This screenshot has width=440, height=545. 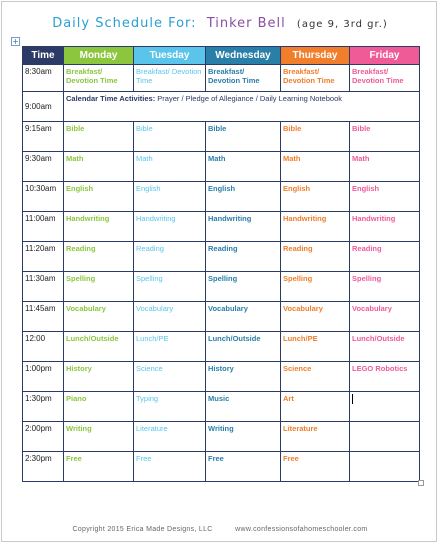 I want to click on activity-cell-thu: English, so click(x=315, y=196).